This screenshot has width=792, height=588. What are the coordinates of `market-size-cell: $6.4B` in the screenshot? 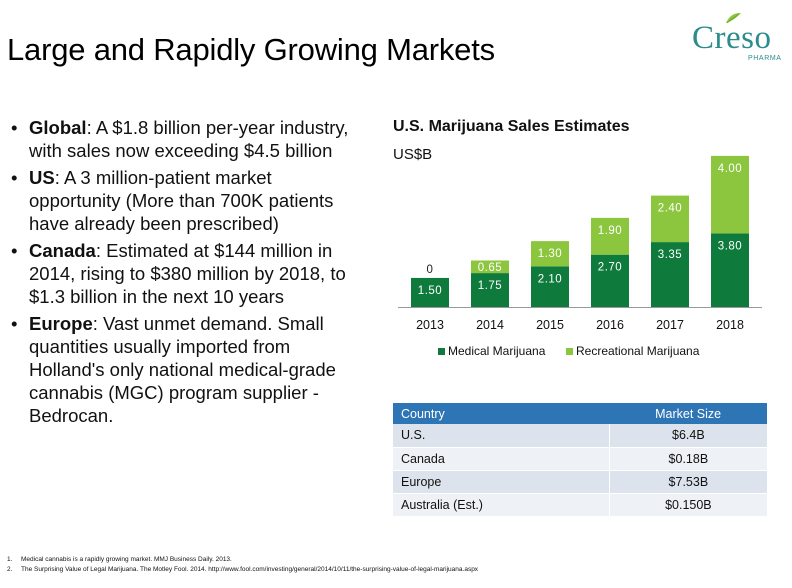 It's located at (687, 436).